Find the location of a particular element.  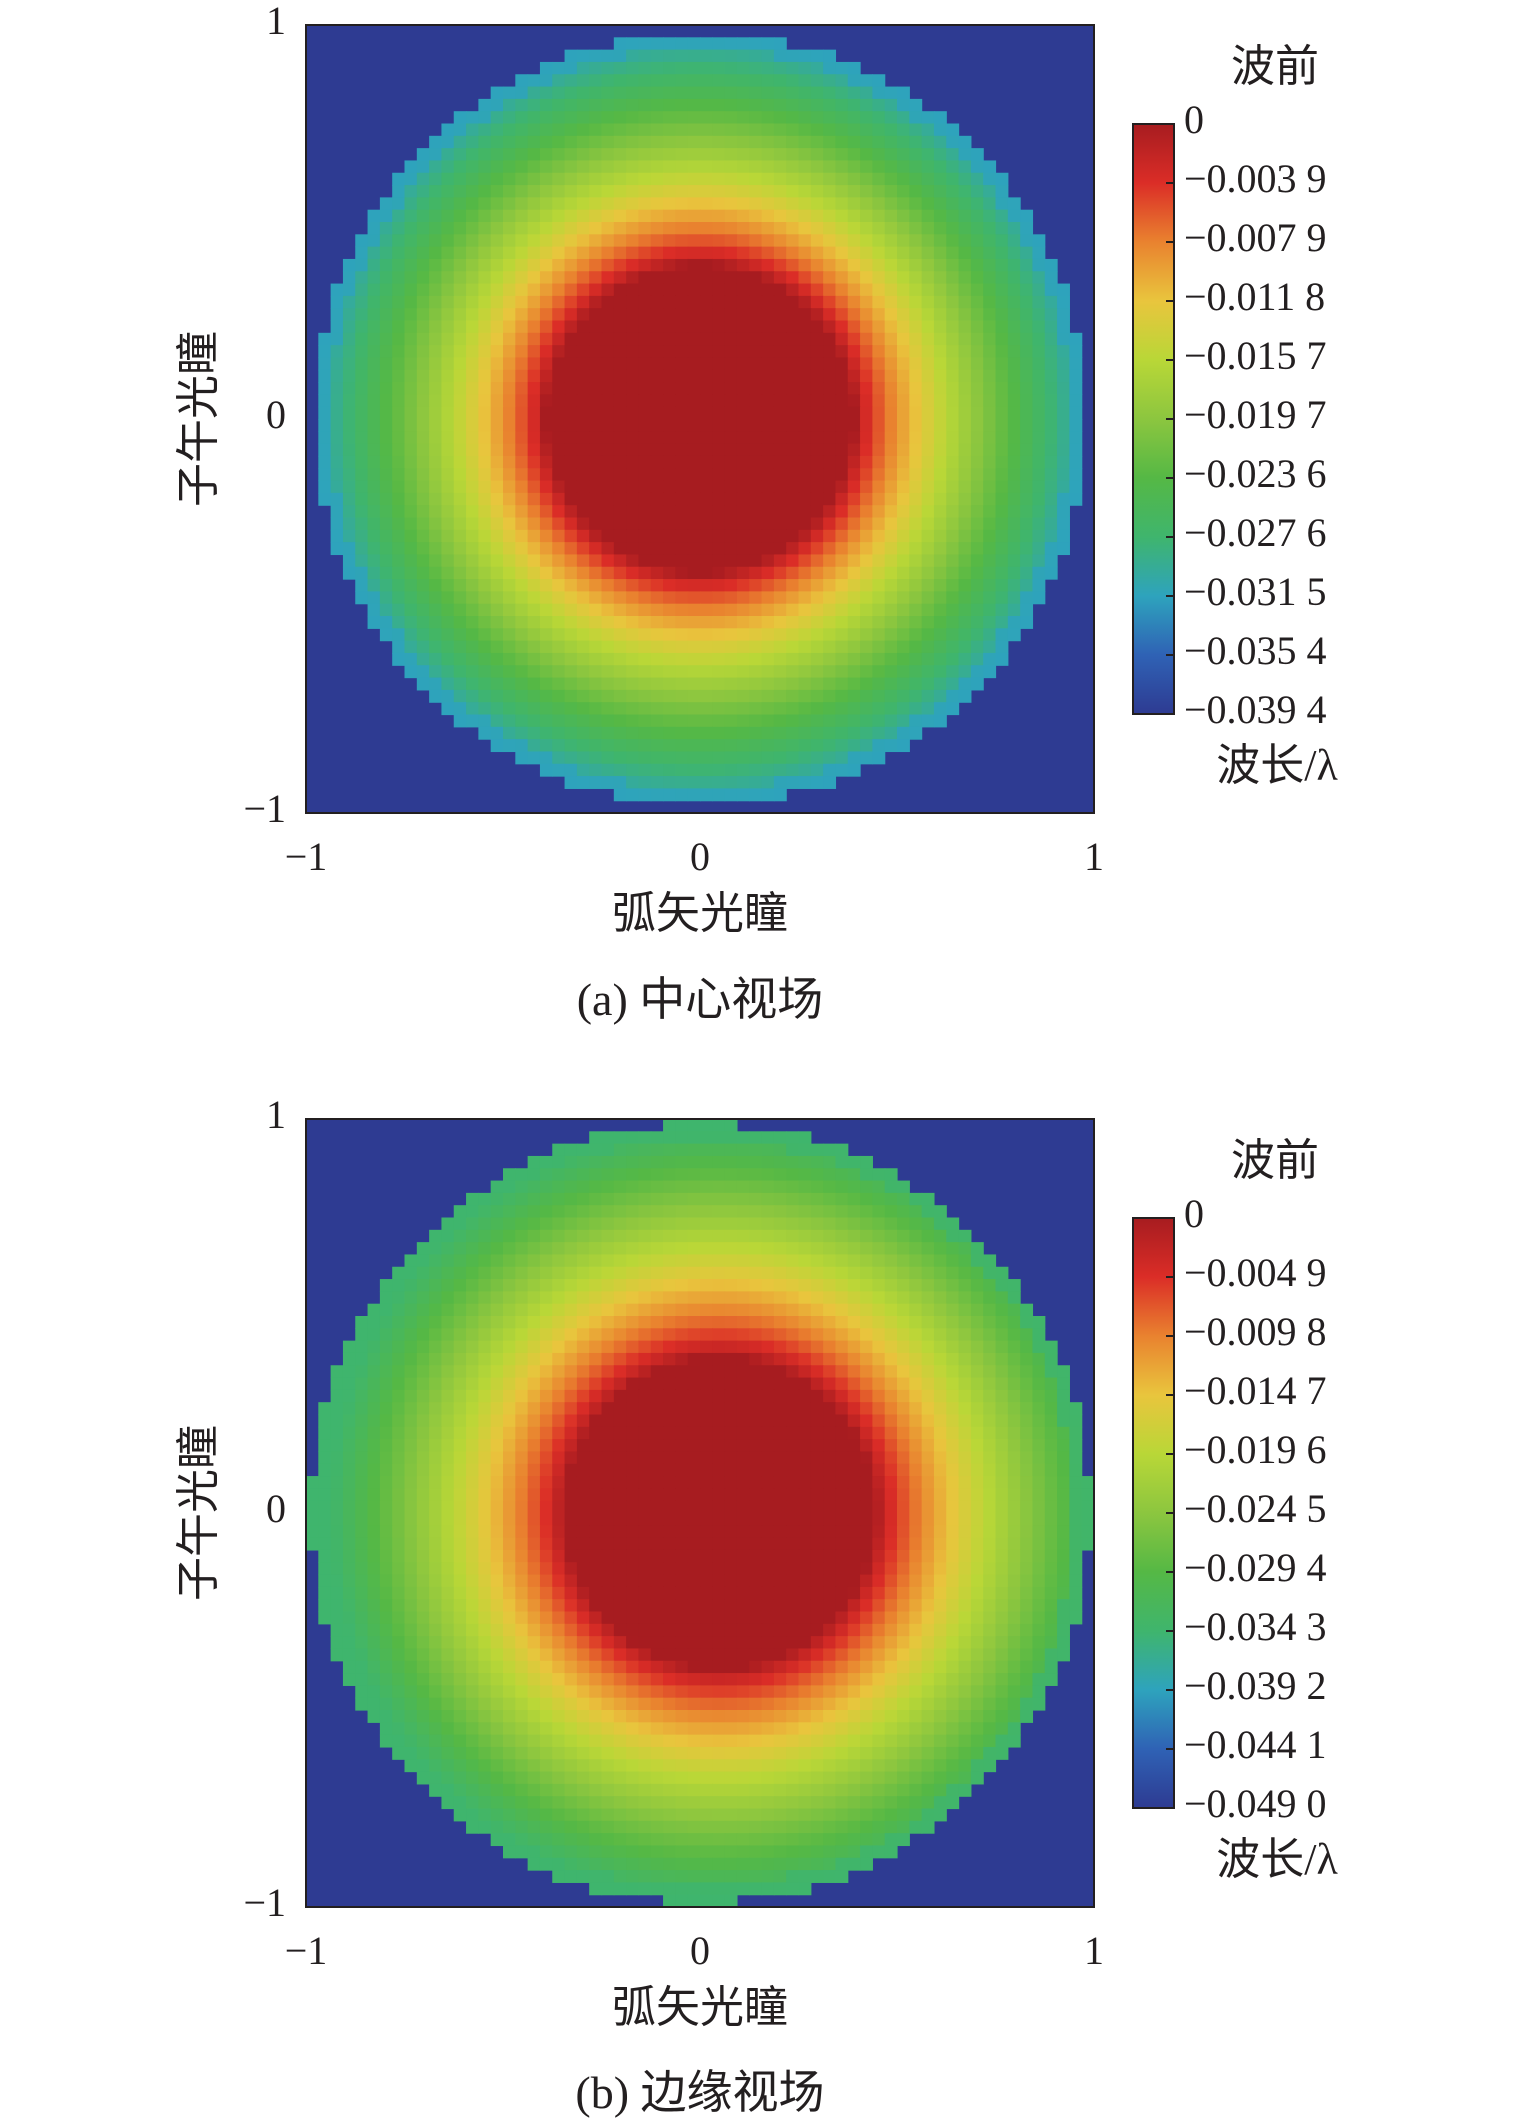

y-tick-a-top: 1 is located at coordinates (276, 21).